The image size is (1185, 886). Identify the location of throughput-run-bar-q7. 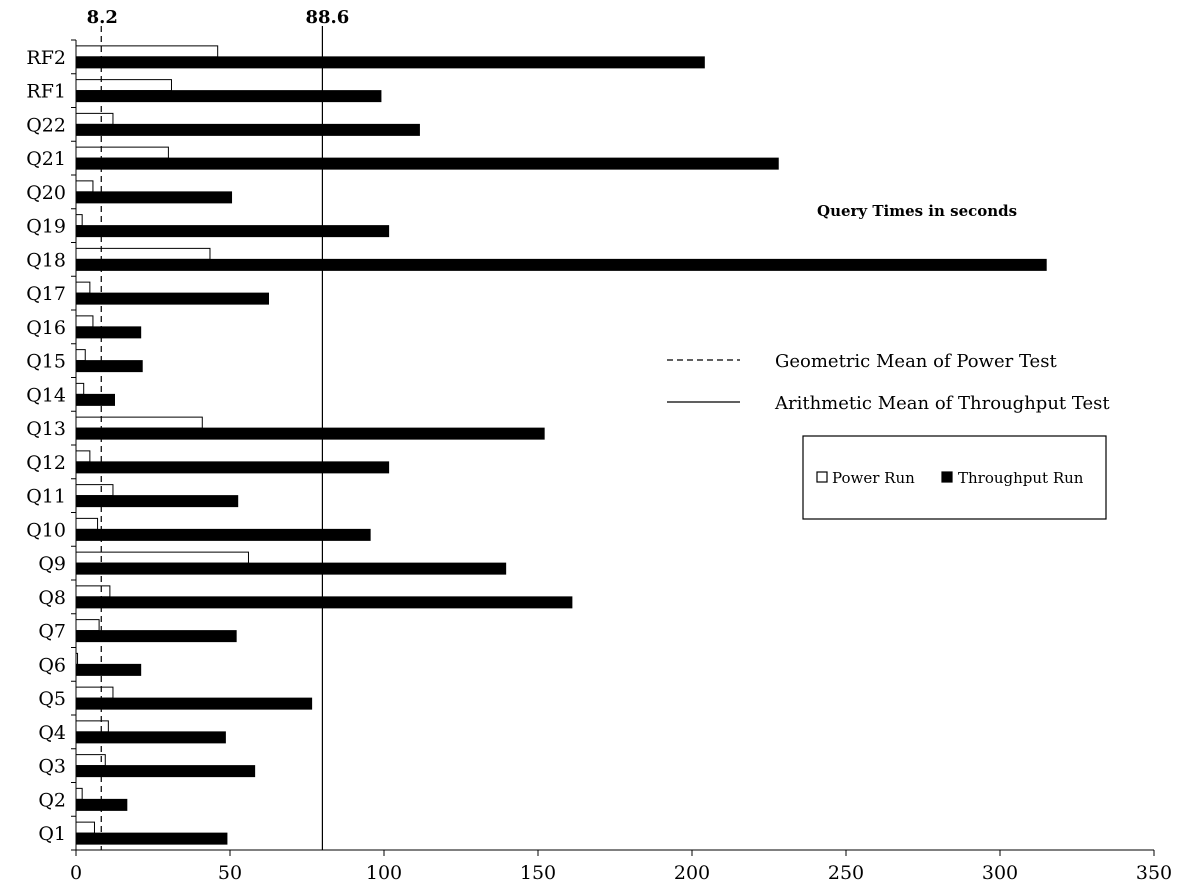
(156, 636).